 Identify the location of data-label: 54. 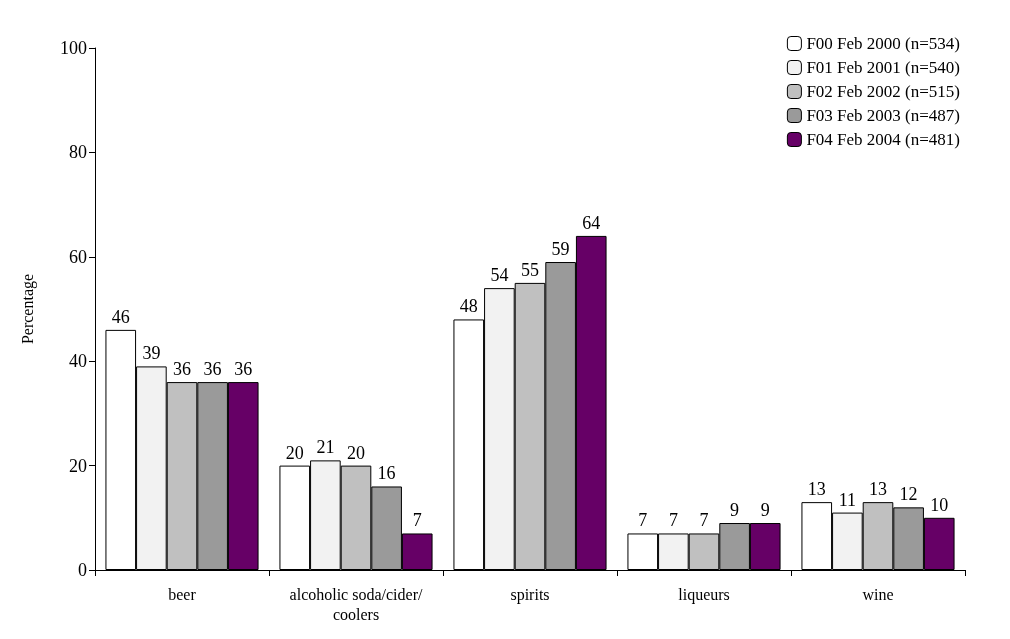
(499, 275).